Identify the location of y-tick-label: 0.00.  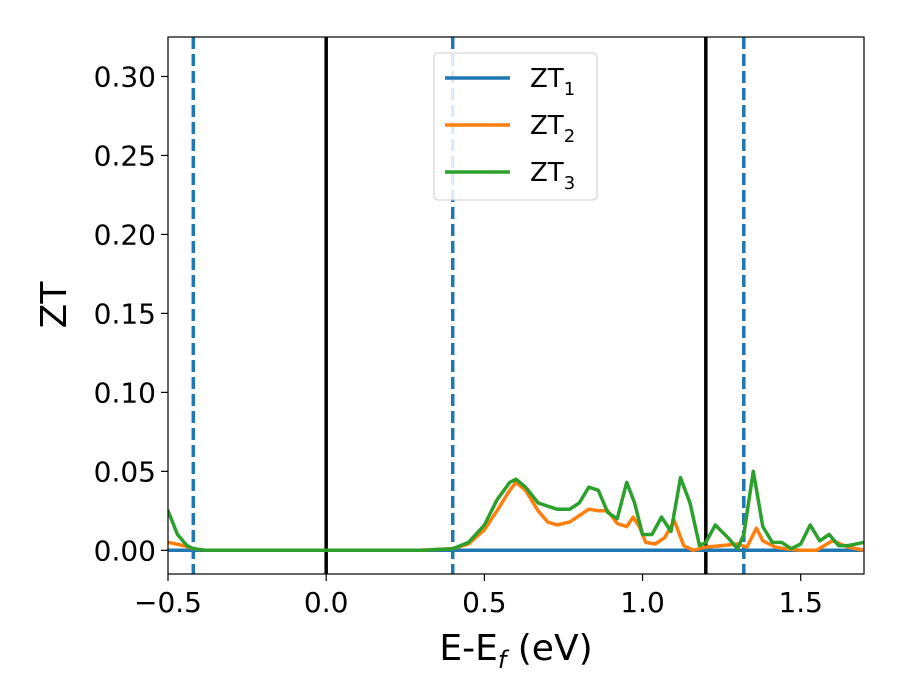
(125, 550).